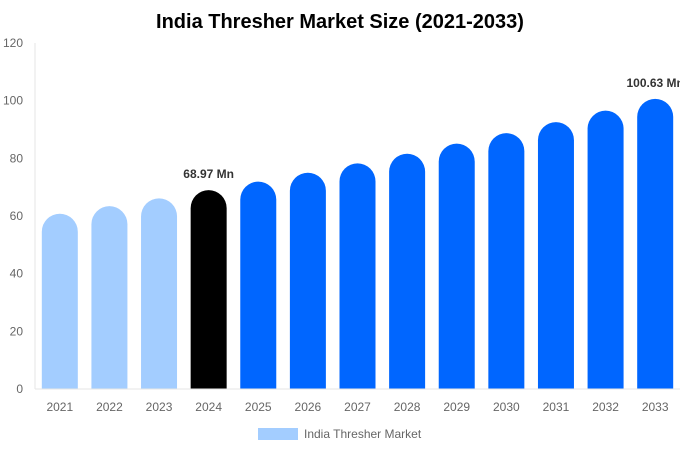  I want to click on x-tick-label: 2033, so click(655, 407).